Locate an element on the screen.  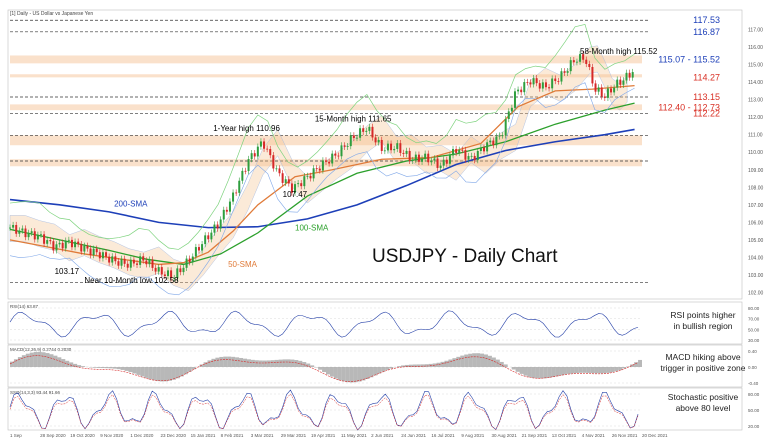
axis-tick-label-0: 117.00 is located at coordinates (755, 31).